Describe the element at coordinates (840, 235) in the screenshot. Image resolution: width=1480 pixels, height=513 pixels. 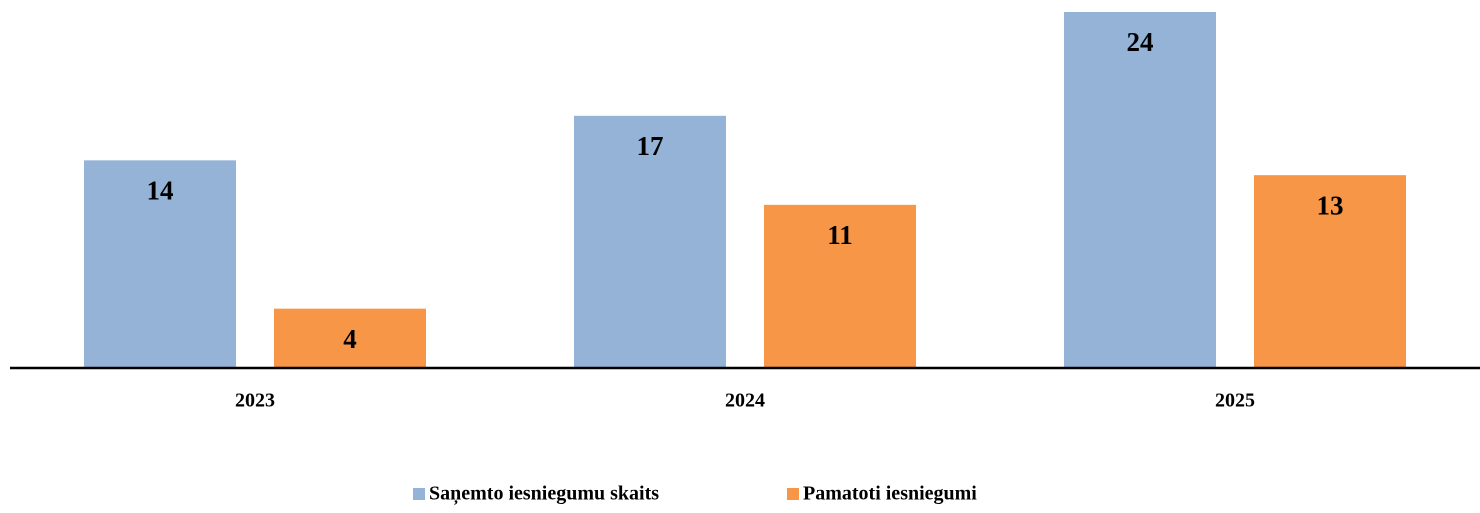
I see `data-label: 11` at that location.